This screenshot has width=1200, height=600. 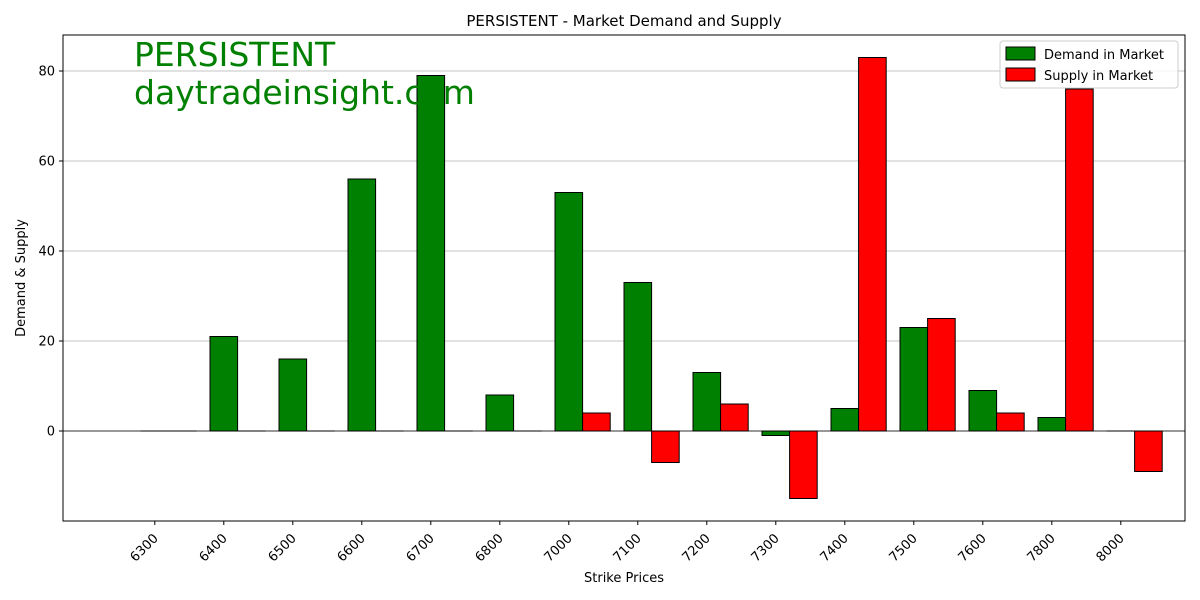 What do you see at coordinates (51, 432) in the screenshot?
I see `y-tick-label: 0` at bounding box center [51, 432].